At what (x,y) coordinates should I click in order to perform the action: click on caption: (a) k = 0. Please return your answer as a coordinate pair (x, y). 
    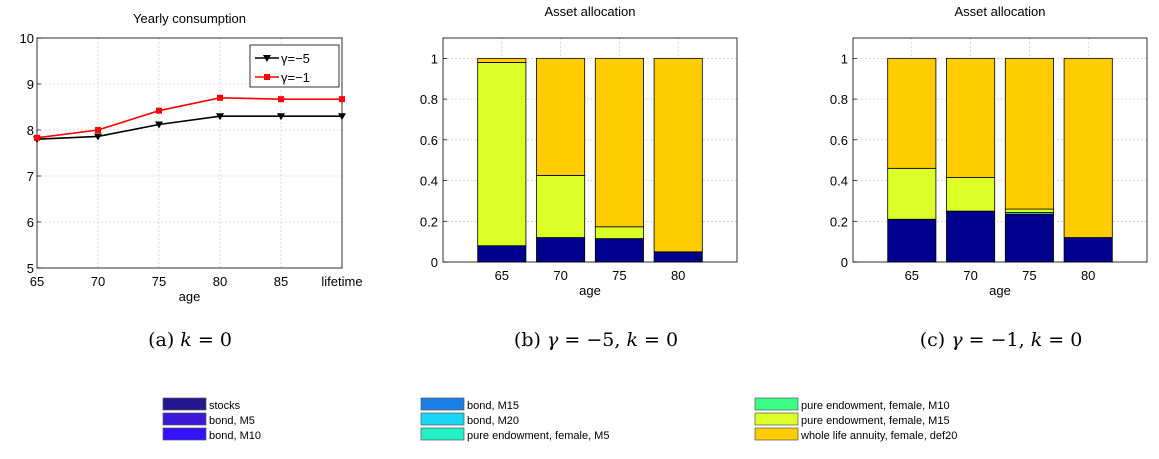
    Looking at the image, I should click on (190, 340).